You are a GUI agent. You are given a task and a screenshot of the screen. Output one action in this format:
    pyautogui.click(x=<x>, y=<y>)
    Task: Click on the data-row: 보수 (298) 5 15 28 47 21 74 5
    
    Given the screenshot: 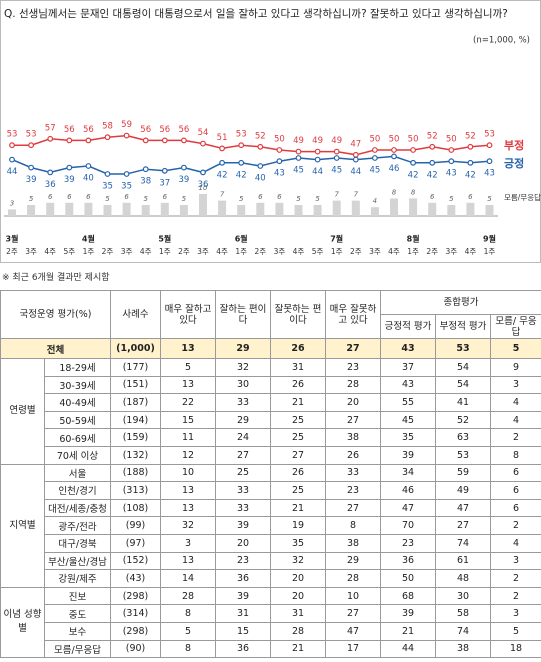 What is the action you would take?
    pyautogui.click(x=271, y=631)
    